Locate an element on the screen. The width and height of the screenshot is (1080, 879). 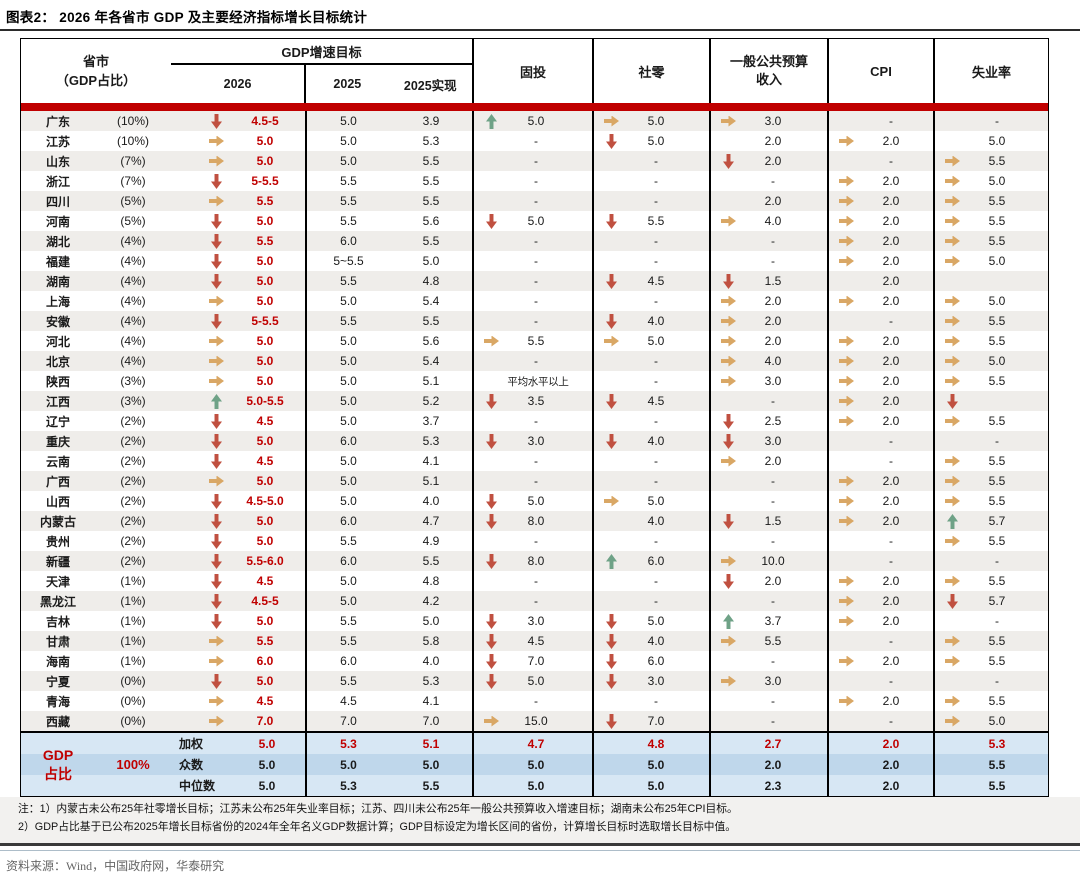
table-row: 海南 (1%) 6.0 6.0 4.0 7.0 6.0 - 2.0 5.5 is located at coordinates (534, 661).